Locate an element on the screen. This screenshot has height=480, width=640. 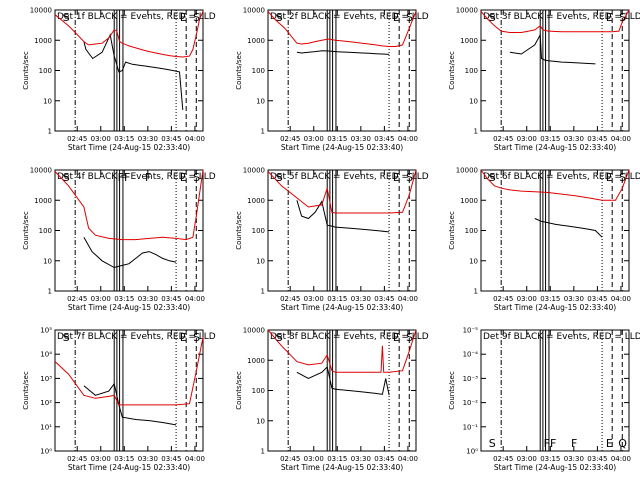
y-tick-label: 10⁻³ is located at coordinates (471, 379).